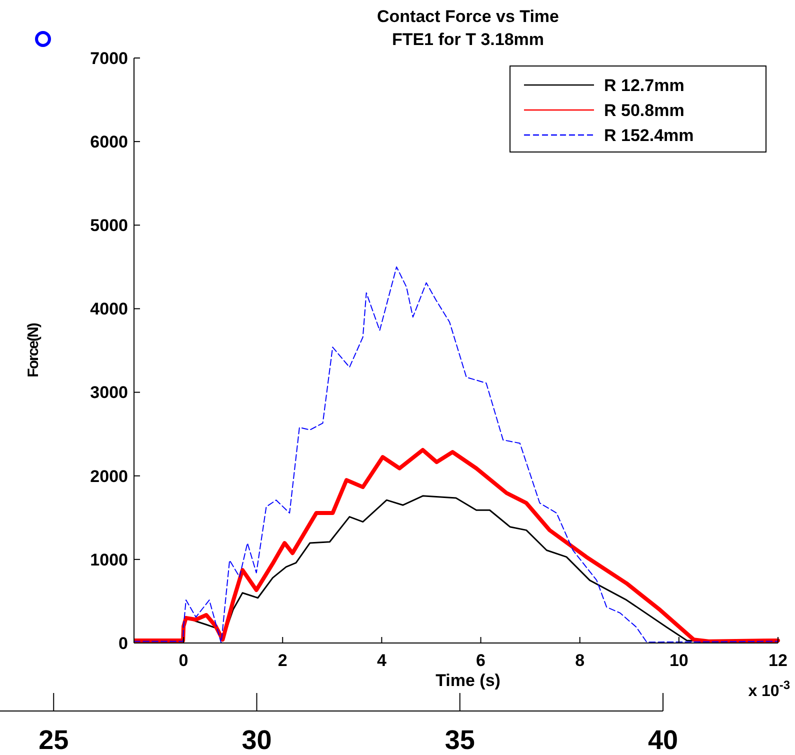 The image size is (795, 755). I want to click on y-tick-label: 6000, so click(109, 142).